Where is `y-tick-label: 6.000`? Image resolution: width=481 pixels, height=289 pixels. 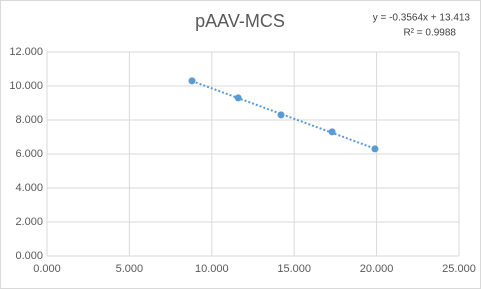
y-tick-label: 6.000 is located at coordinates (29, 154).